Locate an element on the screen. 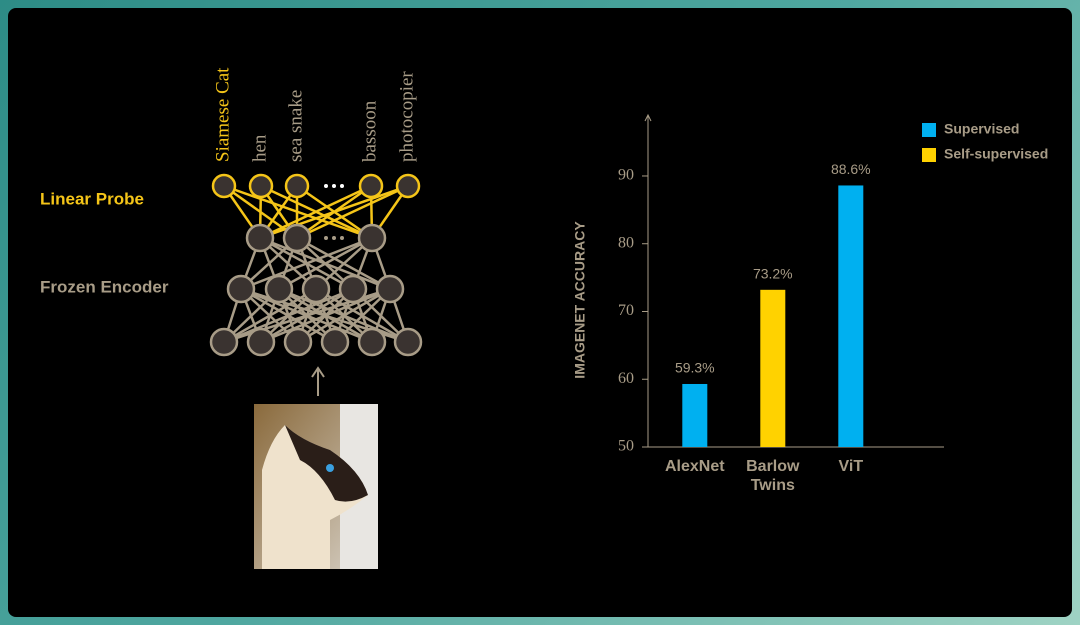 The image size is (1080, 625). x-tick-label: AlexNet is located at coordinates (695, 466).